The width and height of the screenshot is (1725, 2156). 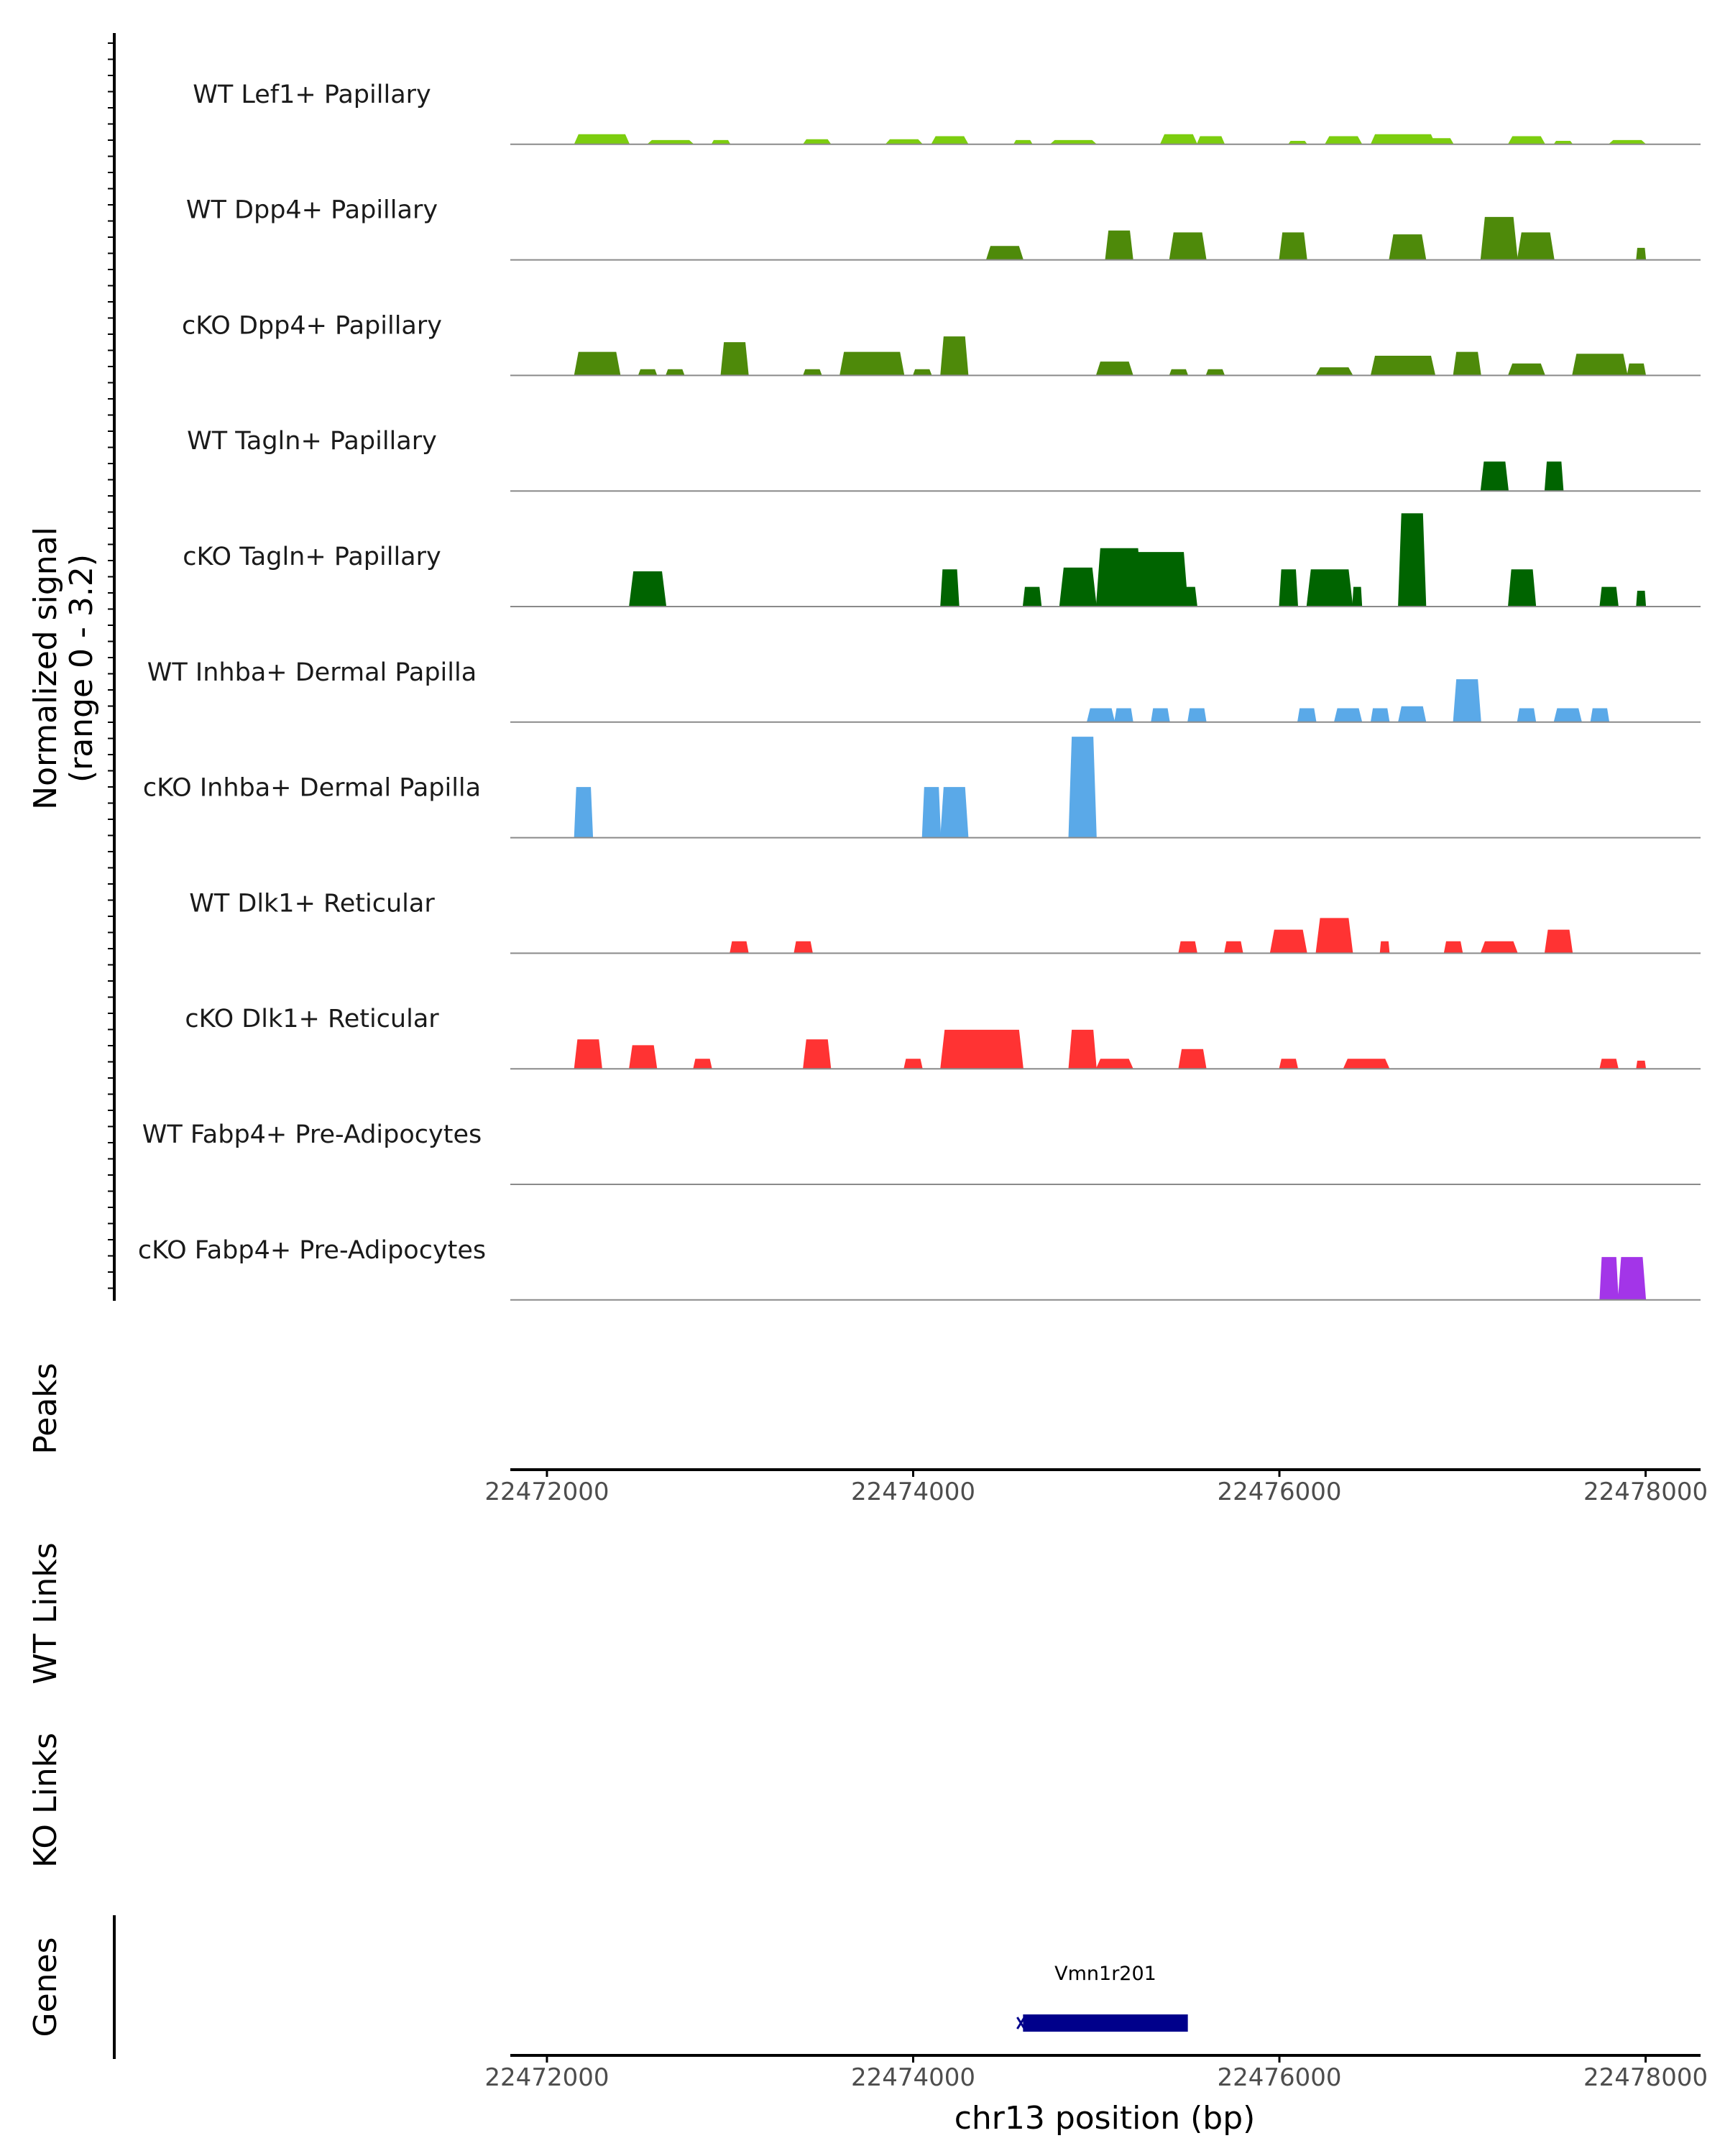 I want to click on track-9: WT Fabp4+ Pre-Adipocytes, so click(x=921, y=1153).